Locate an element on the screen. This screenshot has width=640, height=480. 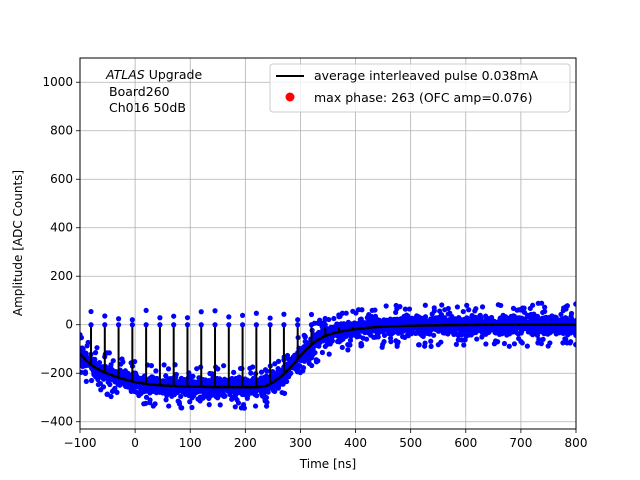
x-tick-label: 500 is located at coordinates (410, 443).